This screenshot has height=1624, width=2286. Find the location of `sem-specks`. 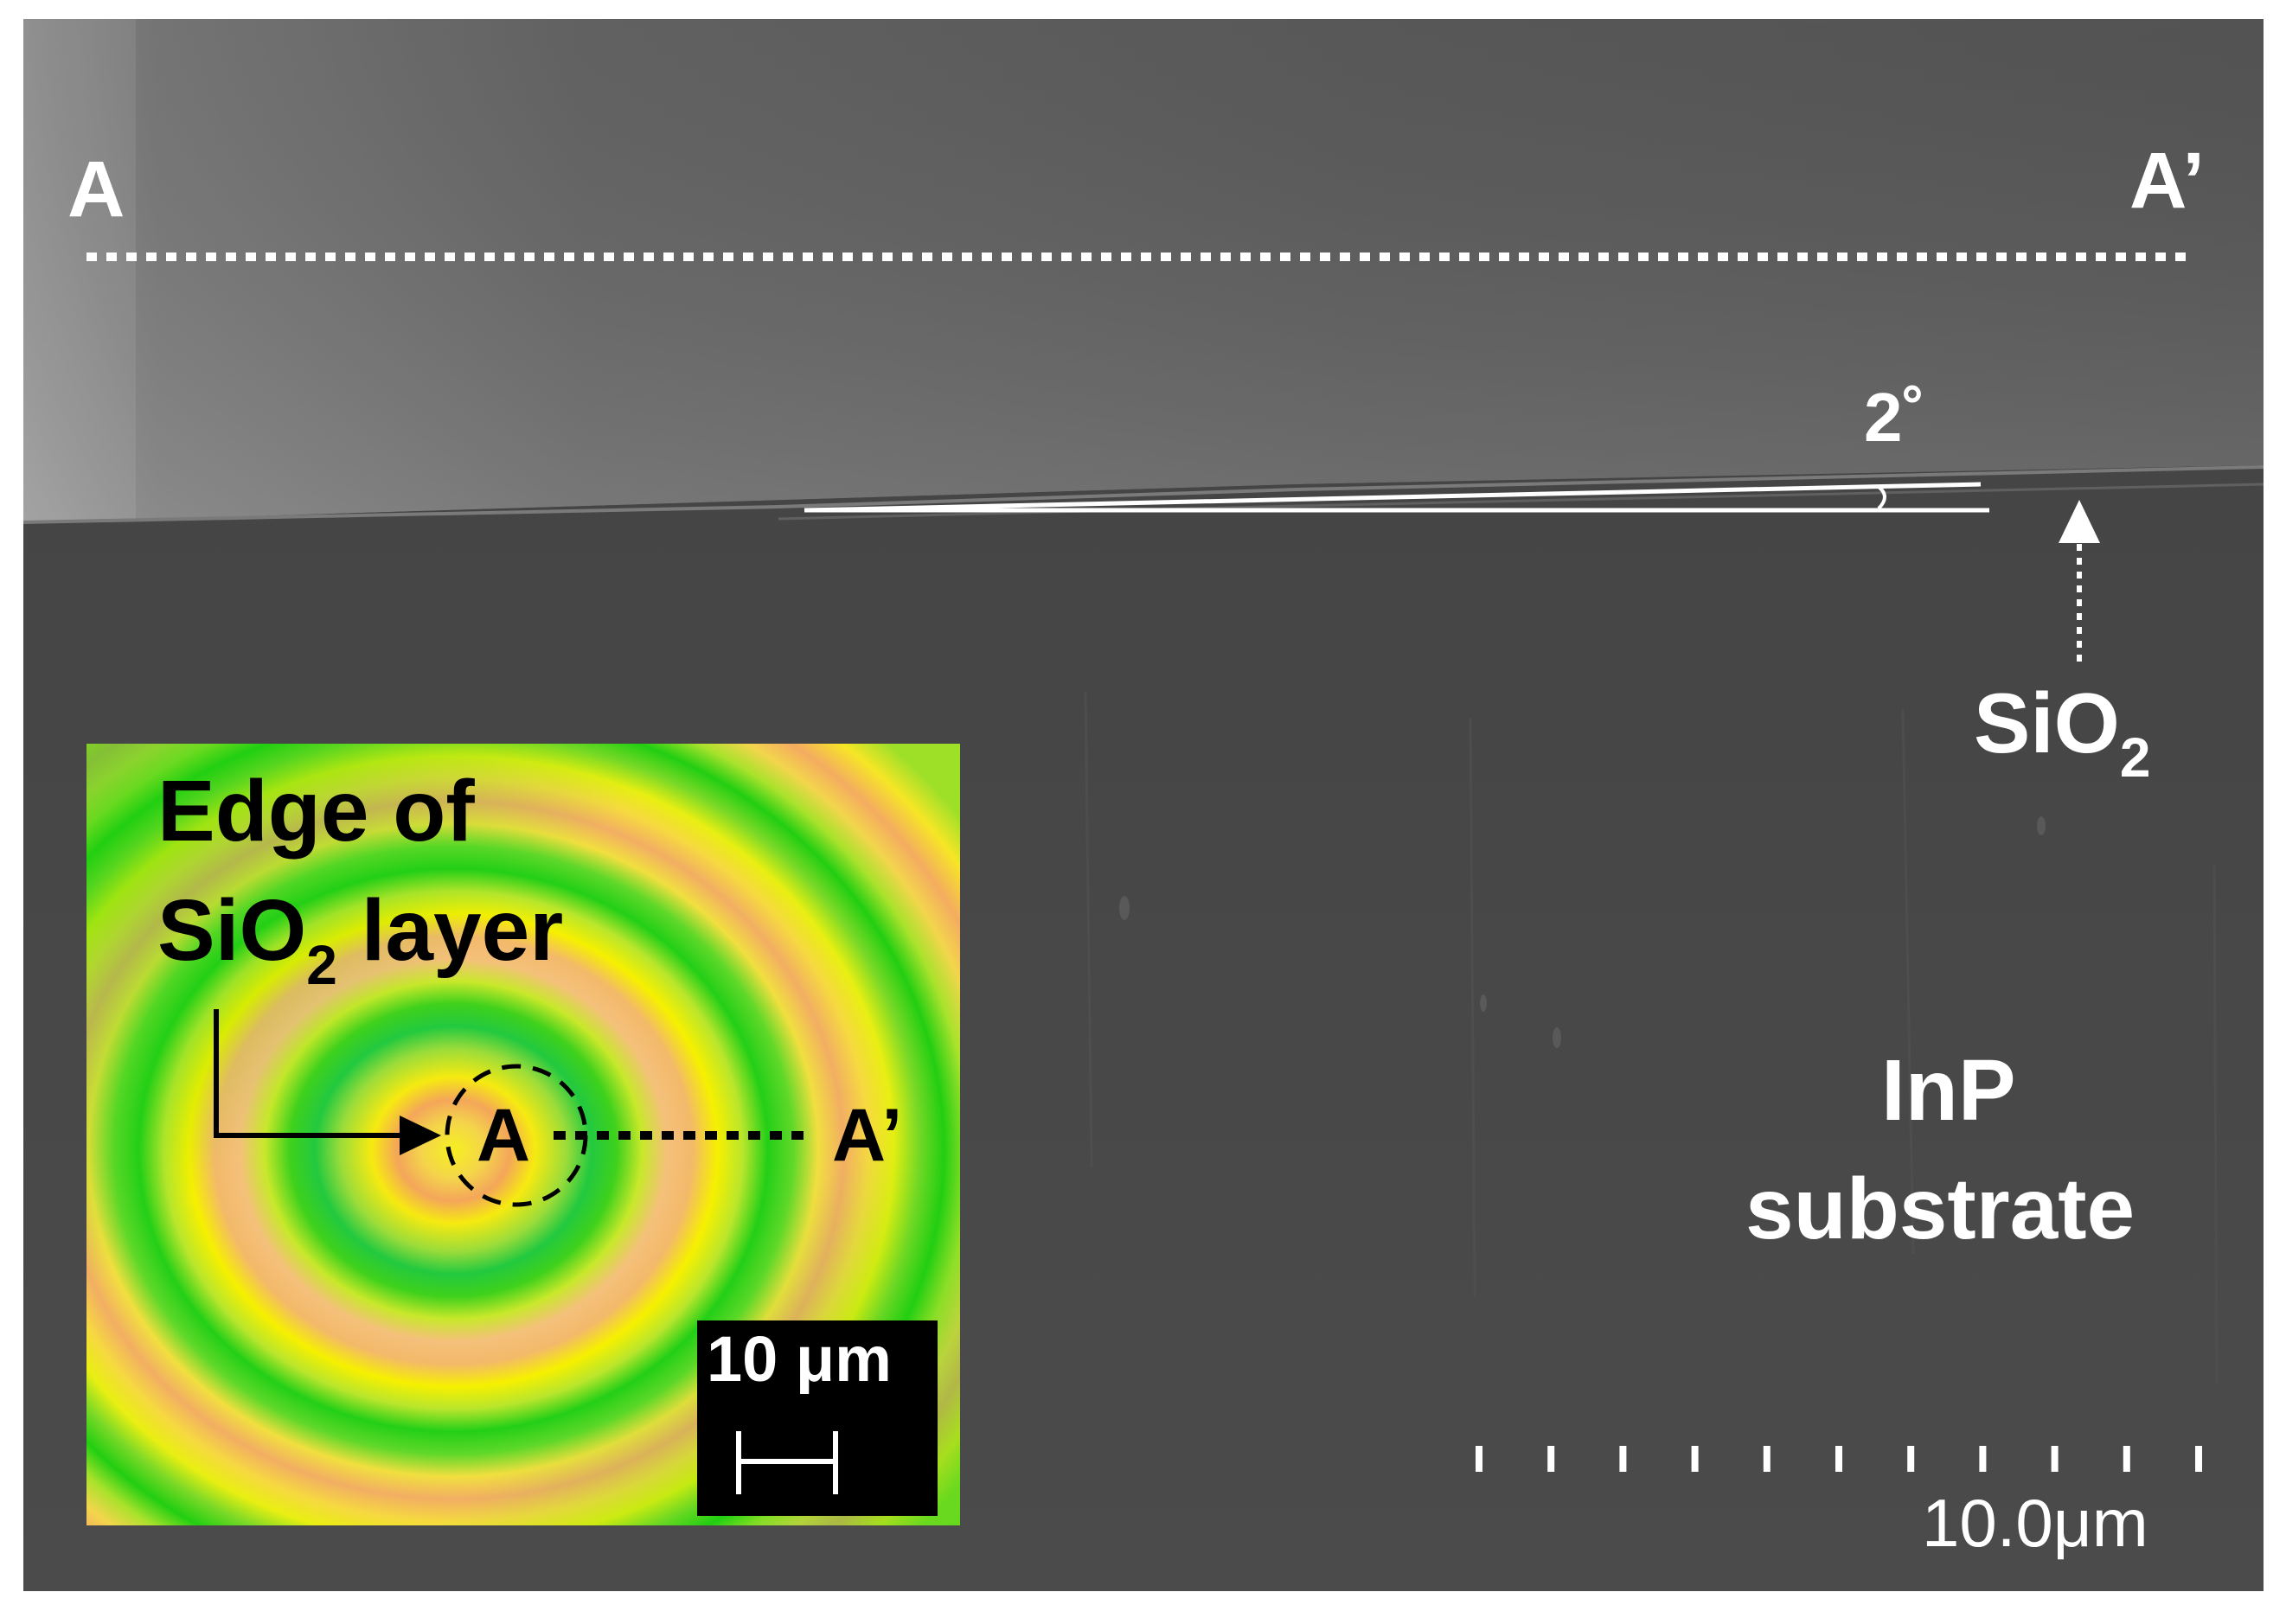

sem-specks is located at coordinates (1595, 1012).